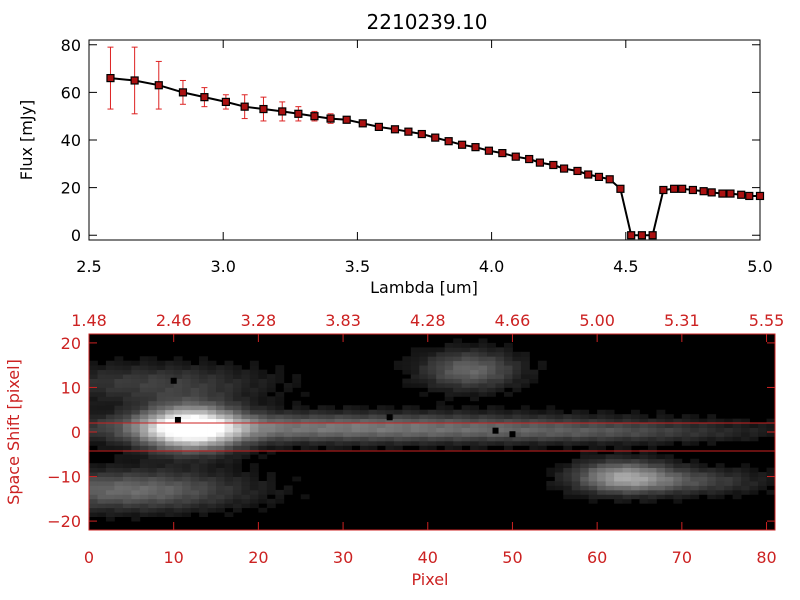  I want to click on spectrum-x-tick-label: 3.0, so click(222, 266).